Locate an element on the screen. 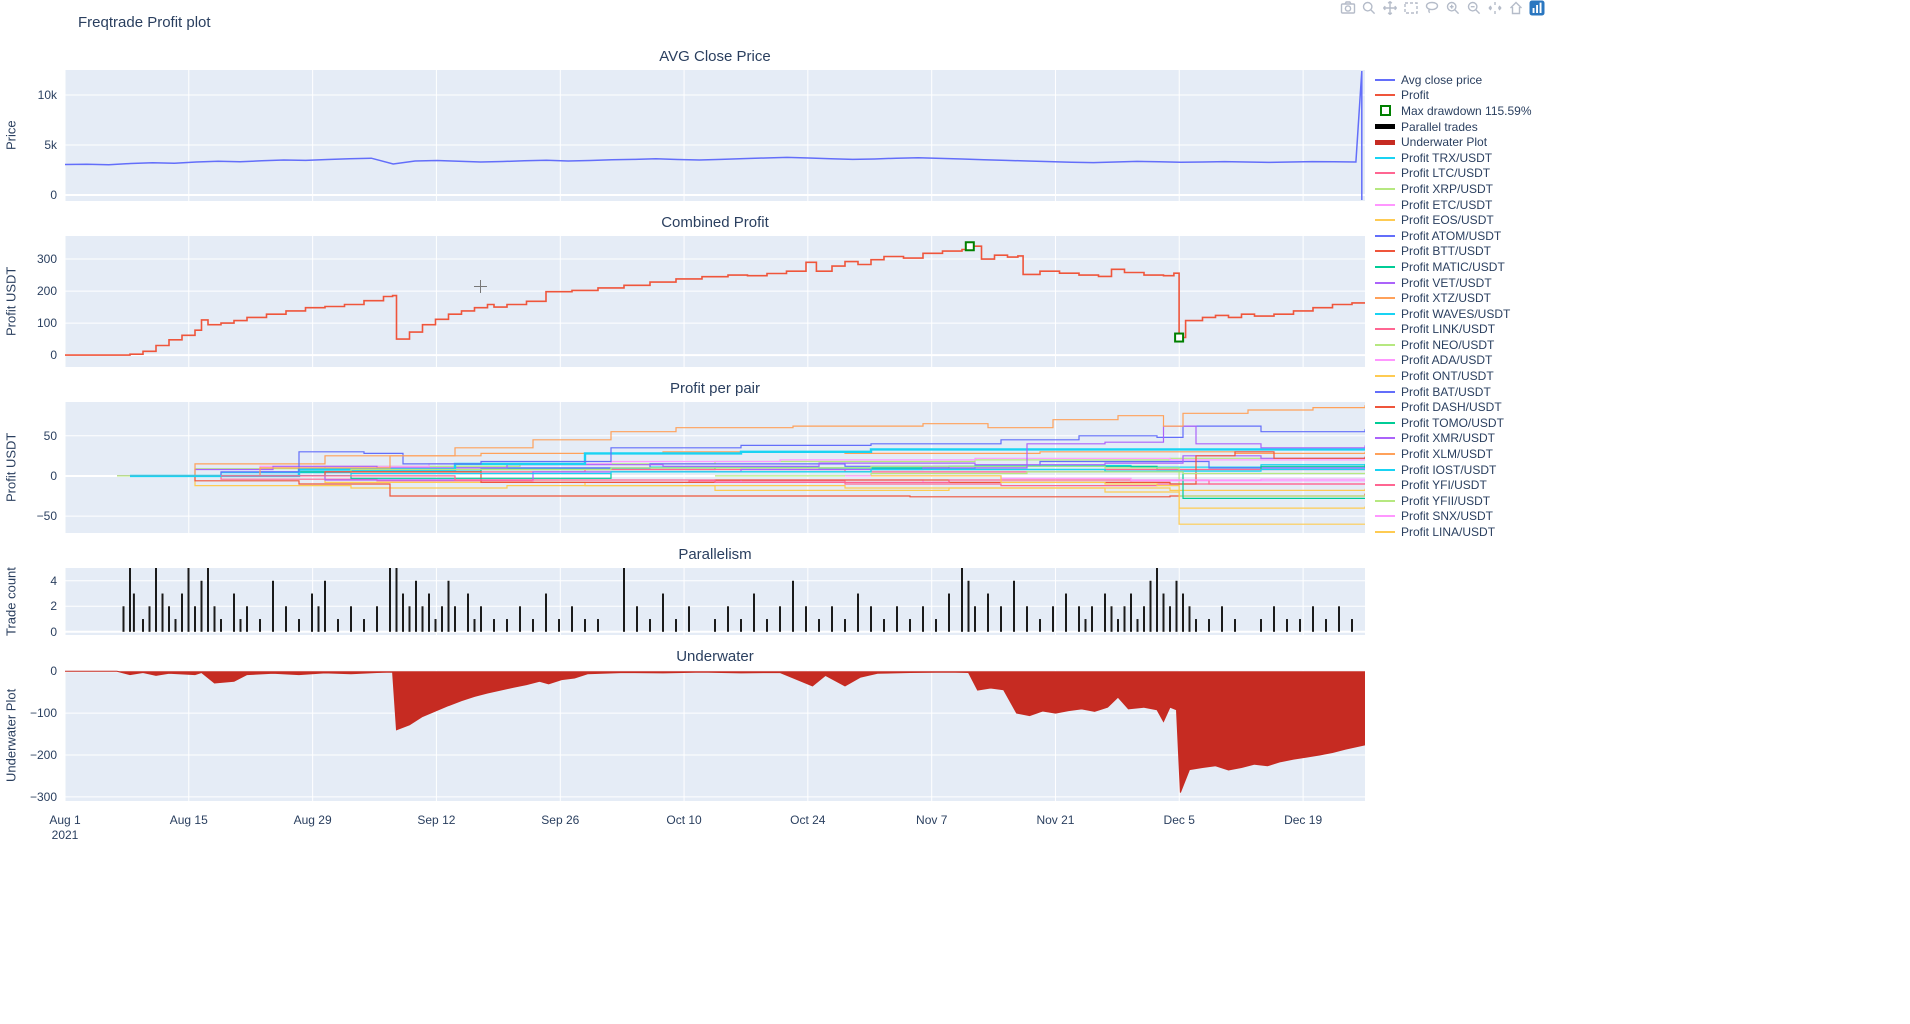 Image resolution: width=1910 pixels, height=1024 pixels. legend-item: Max drawdown 115.59% is located at coordinates (1460, 111).